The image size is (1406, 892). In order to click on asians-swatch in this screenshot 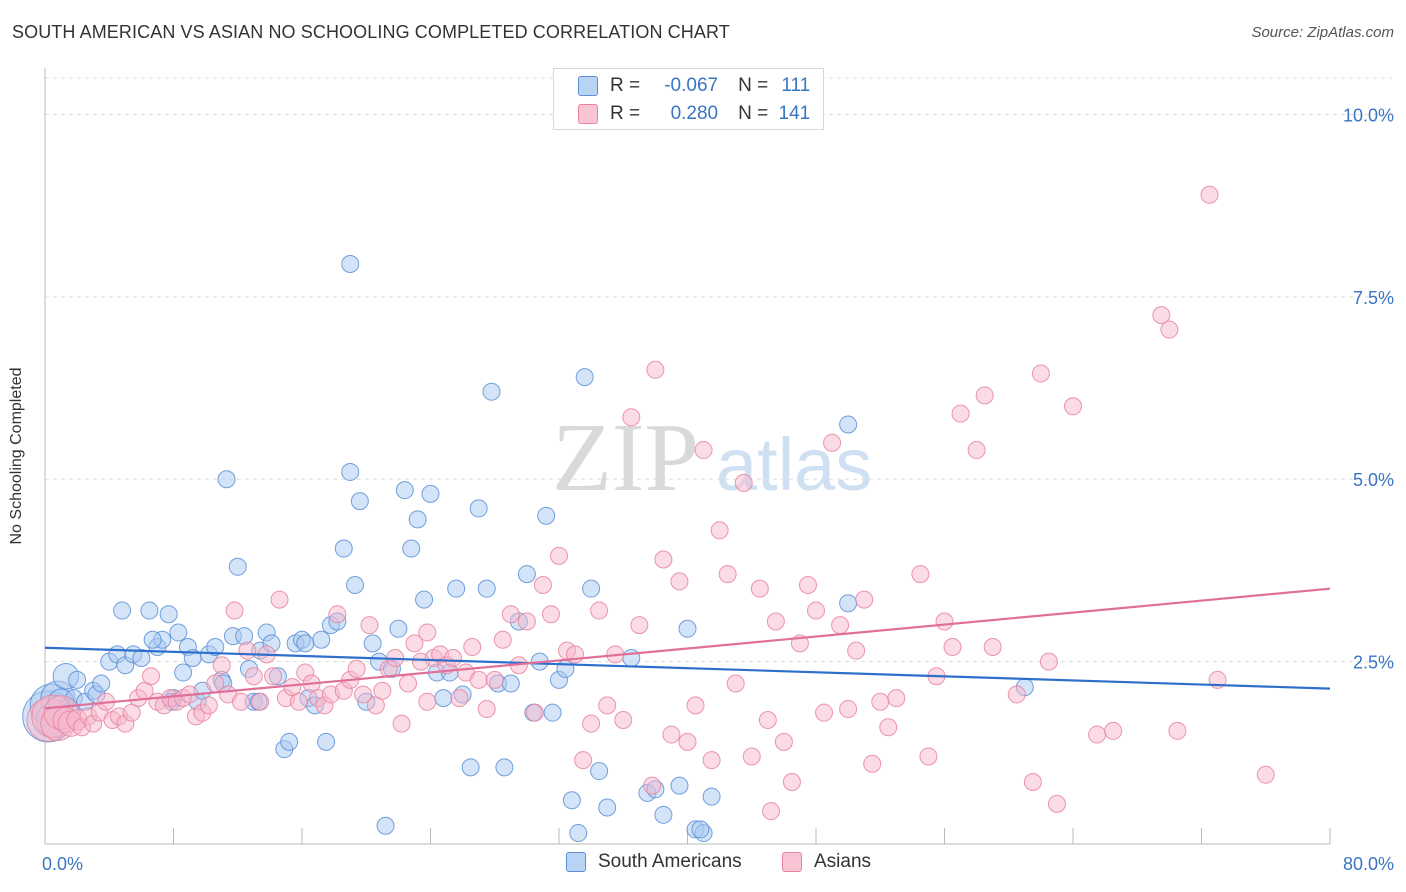, I will do `click(588, 114)`.